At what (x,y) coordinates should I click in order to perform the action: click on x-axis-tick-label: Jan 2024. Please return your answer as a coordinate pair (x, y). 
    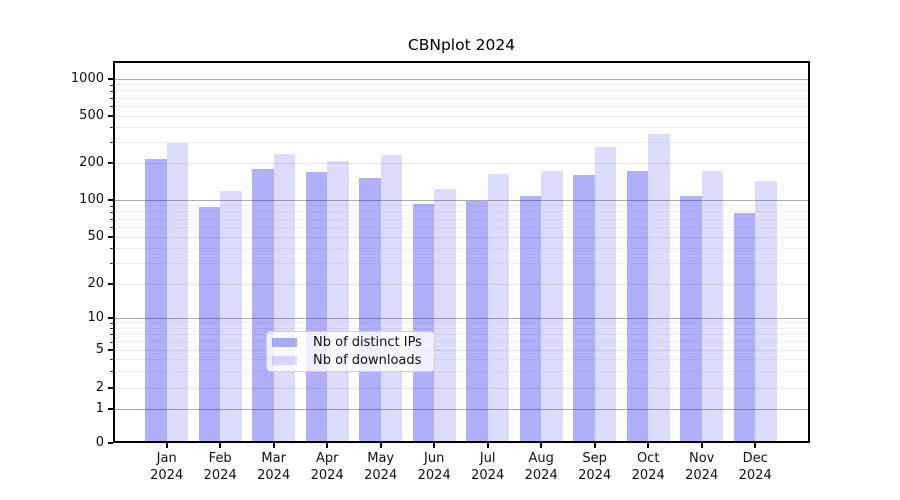
    Looking at the image, I should click on (167, 467).